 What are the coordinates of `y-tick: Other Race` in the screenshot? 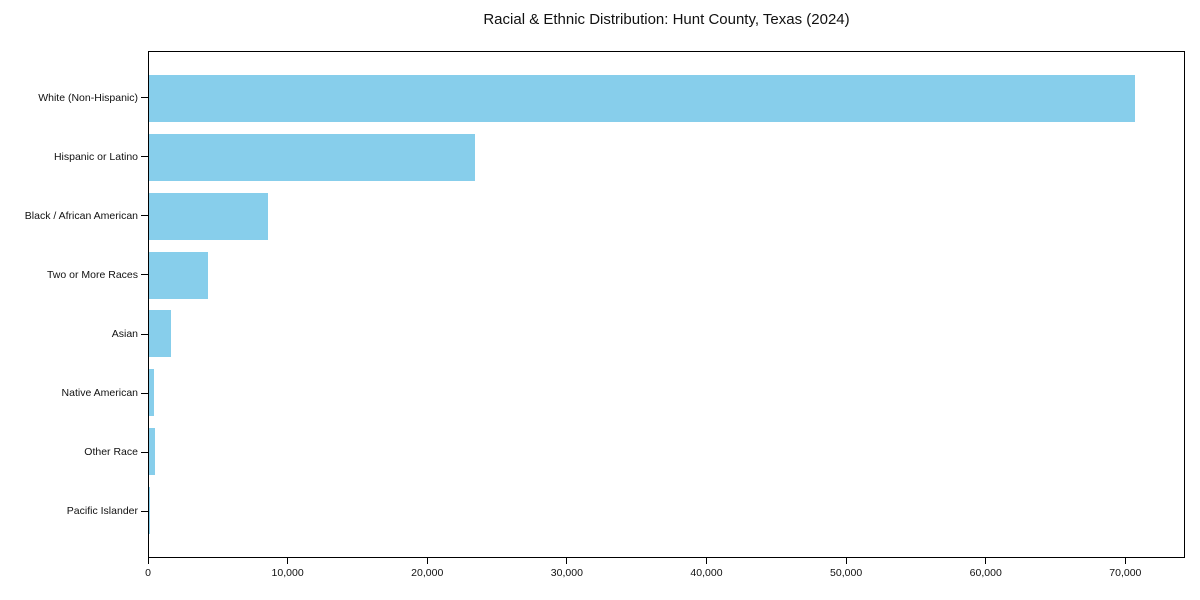 It's located at (74, 452).